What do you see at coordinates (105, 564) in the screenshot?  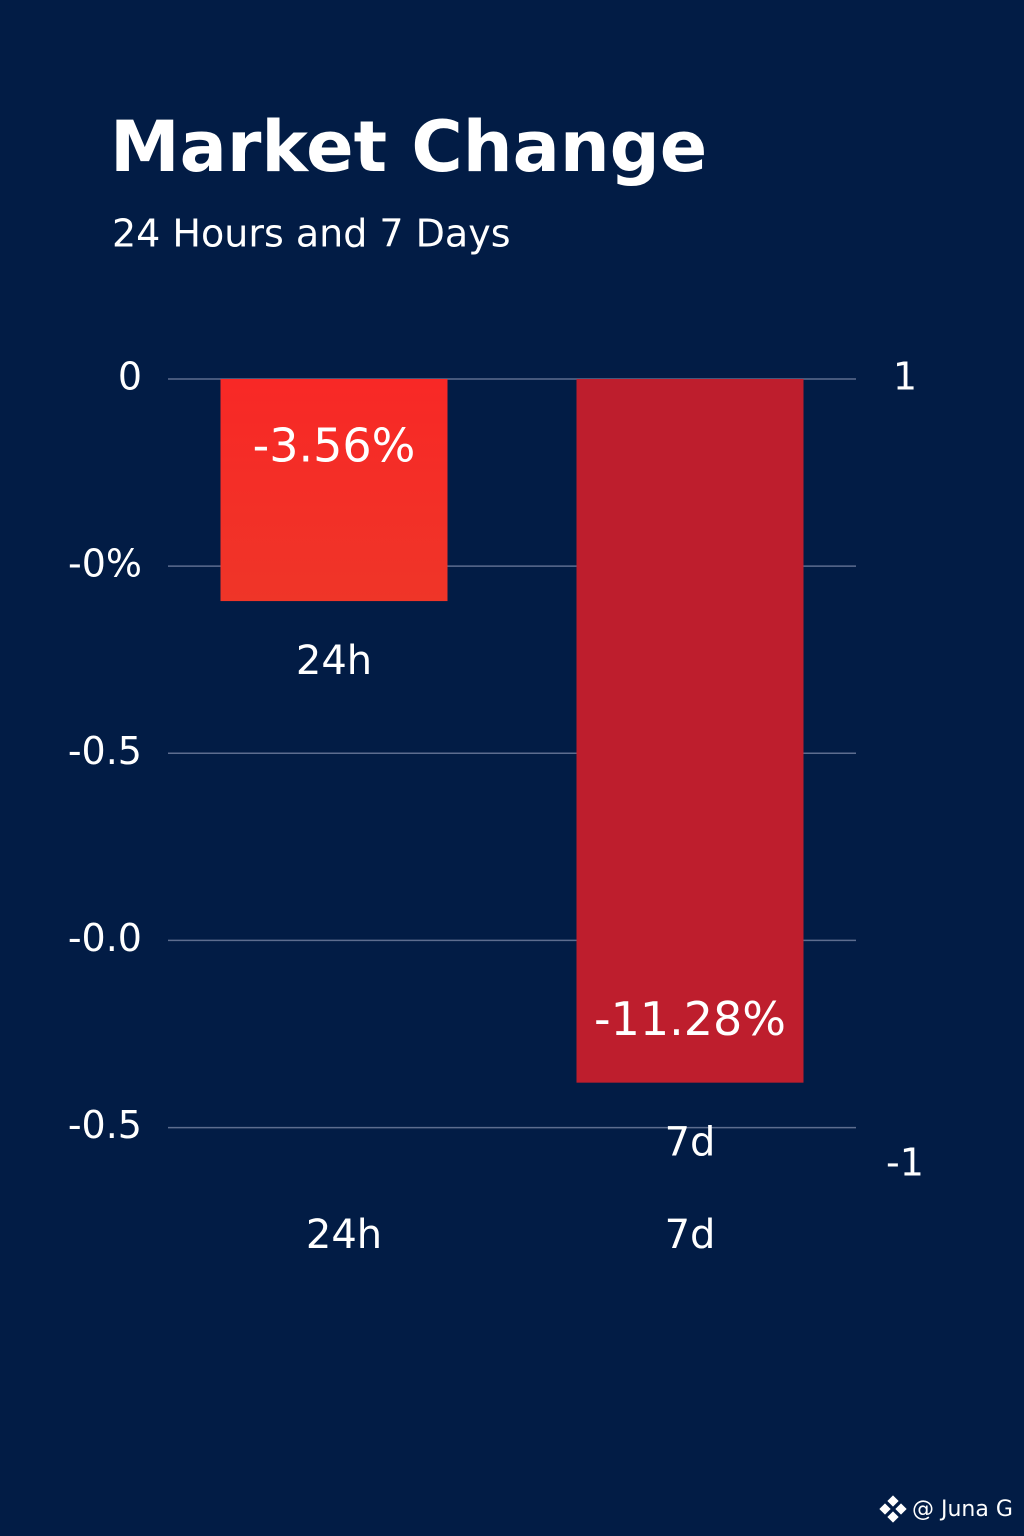 I see `y-tick-label: -0%` at bounding box center [105, 564].